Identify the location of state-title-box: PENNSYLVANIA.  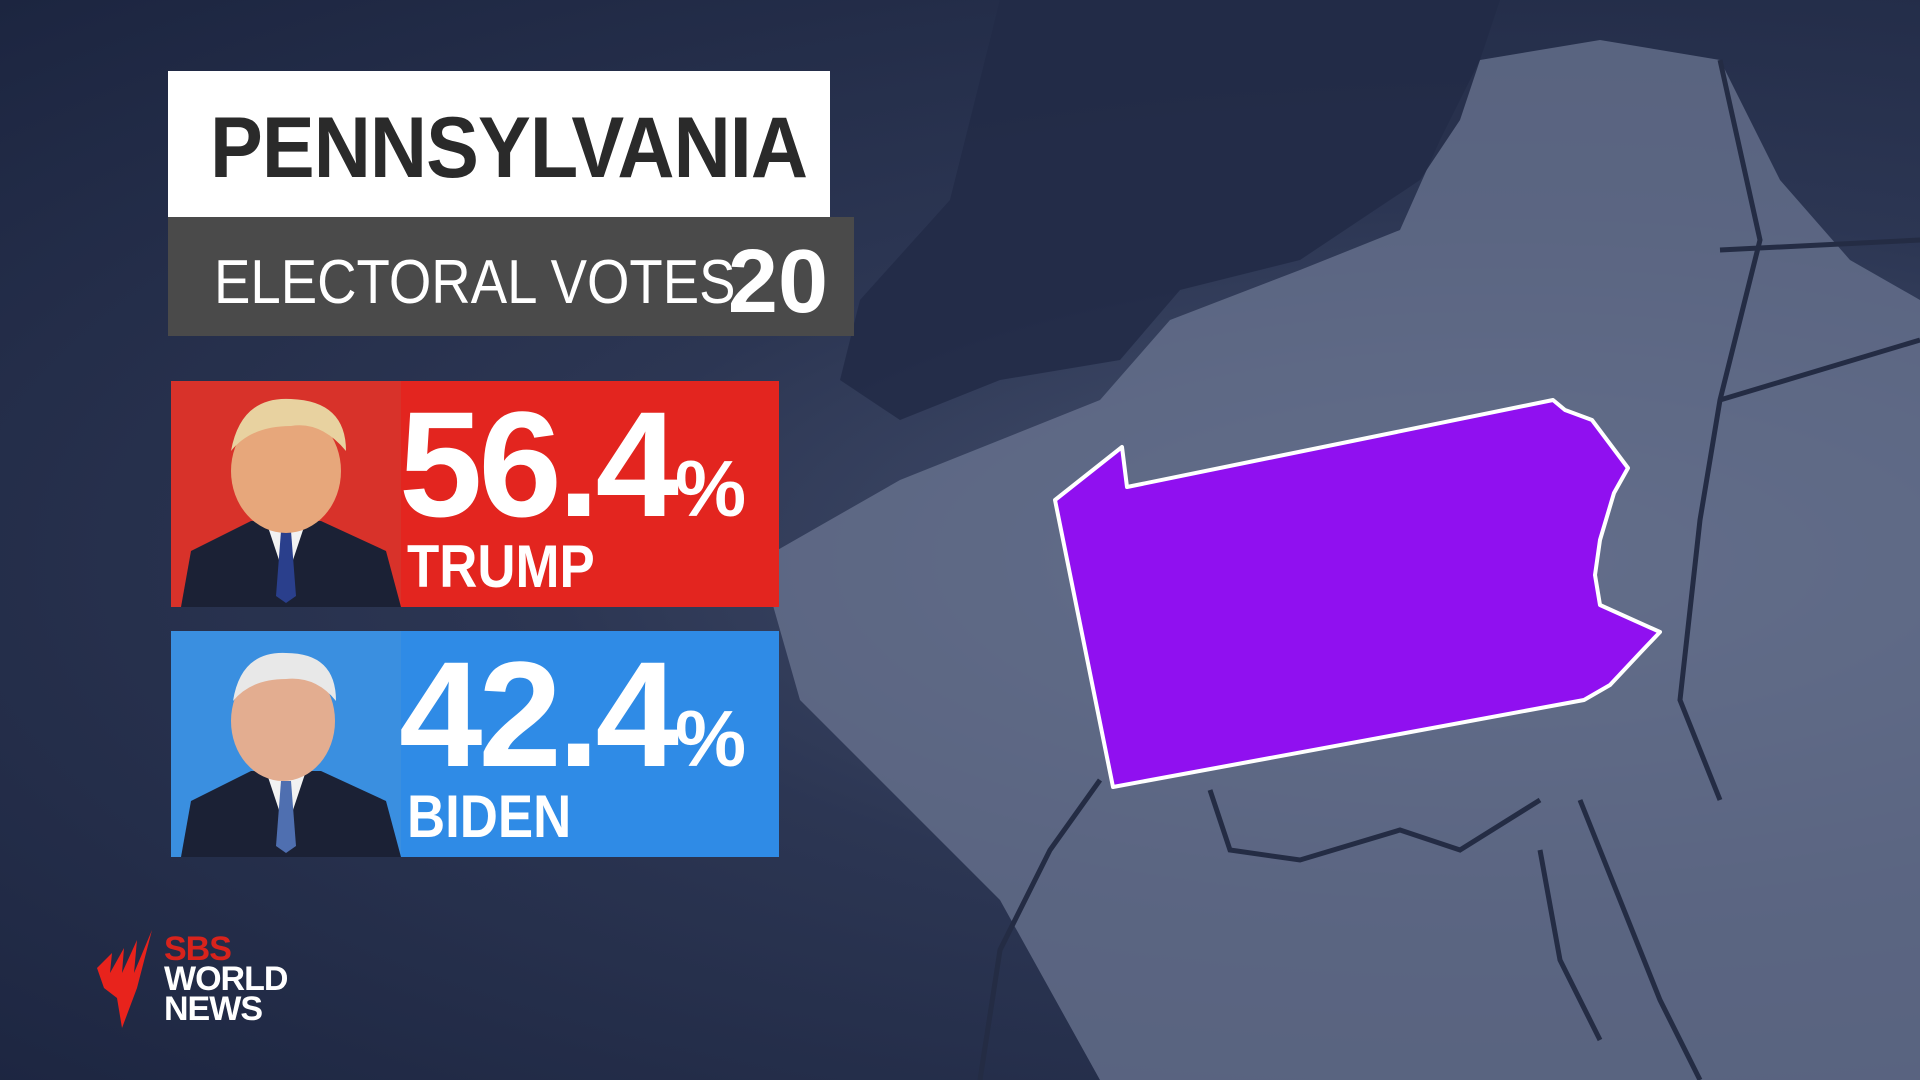
(499, 144).